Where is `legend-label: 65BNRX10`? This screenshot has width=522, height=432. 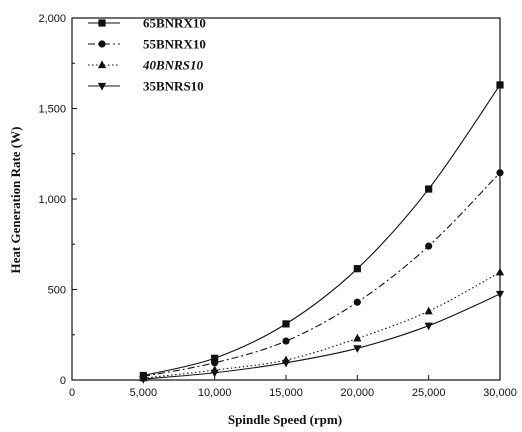 legend-label: 65BNRX10 is located at coordinates (174, 23).